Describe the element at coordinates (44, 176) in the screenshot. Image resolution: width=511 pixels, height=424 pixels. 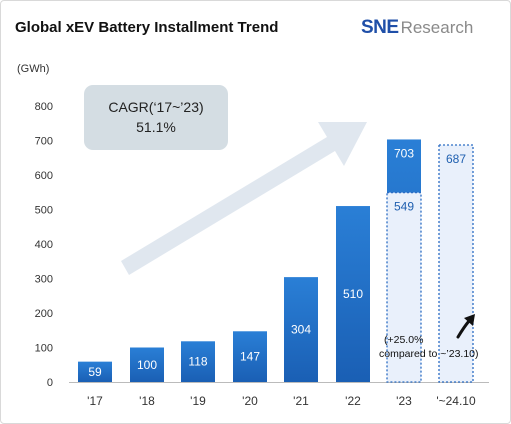
I see `y-tick-label: 600` at that location.